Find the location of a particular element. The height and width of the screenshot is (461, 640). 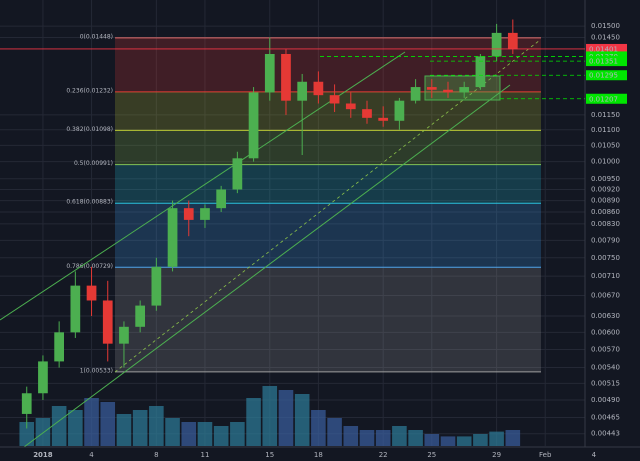

y-tick-label: 0.01000 is located at coordinates (605, 162).